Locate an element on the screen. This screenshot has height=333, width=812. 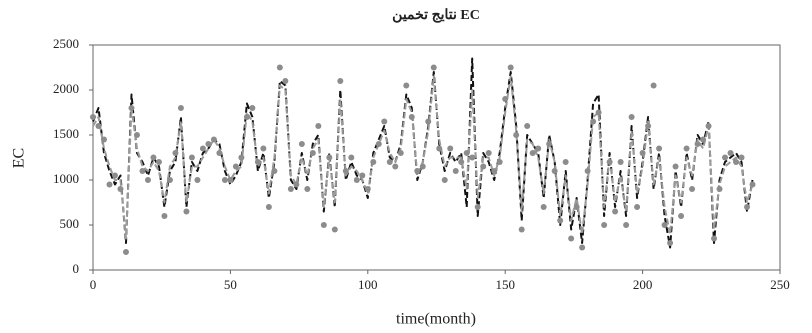
y-tick-label: 2000 is located at coordinates (66, 88).